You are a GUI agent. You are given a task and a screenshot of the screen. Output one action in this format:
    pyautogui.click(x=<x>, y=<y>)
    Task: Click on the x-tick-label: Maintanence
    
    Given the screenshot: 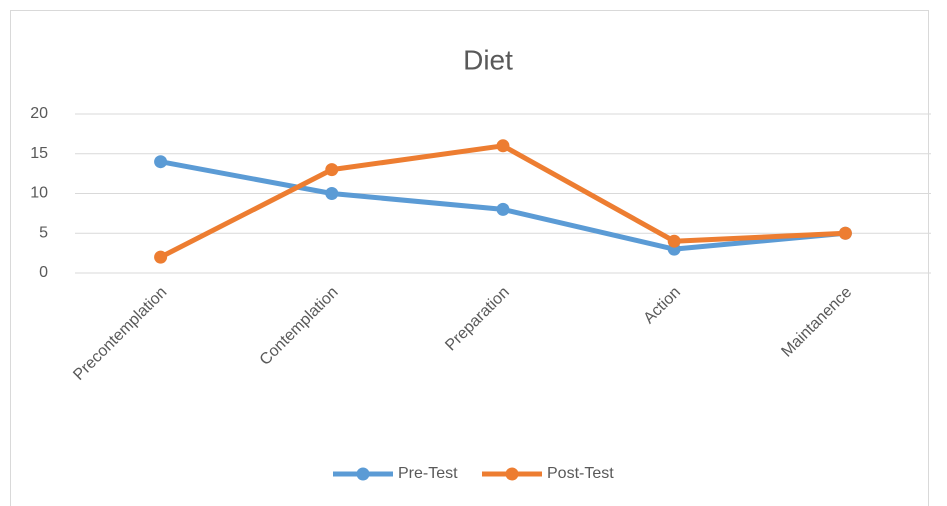 What is the action you would take?
    pyautogui.click(x=816, y=322)
    